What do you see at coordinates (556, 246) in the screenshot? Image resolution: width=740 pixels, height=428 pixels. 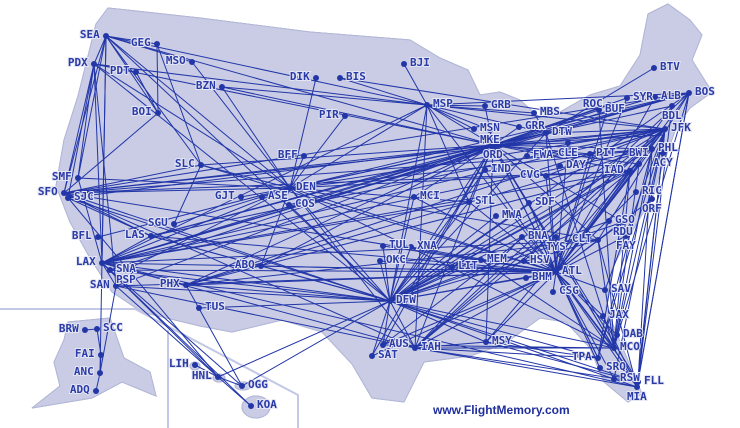 I see `airport-tys: TYS` at bounding box center [556, 246].